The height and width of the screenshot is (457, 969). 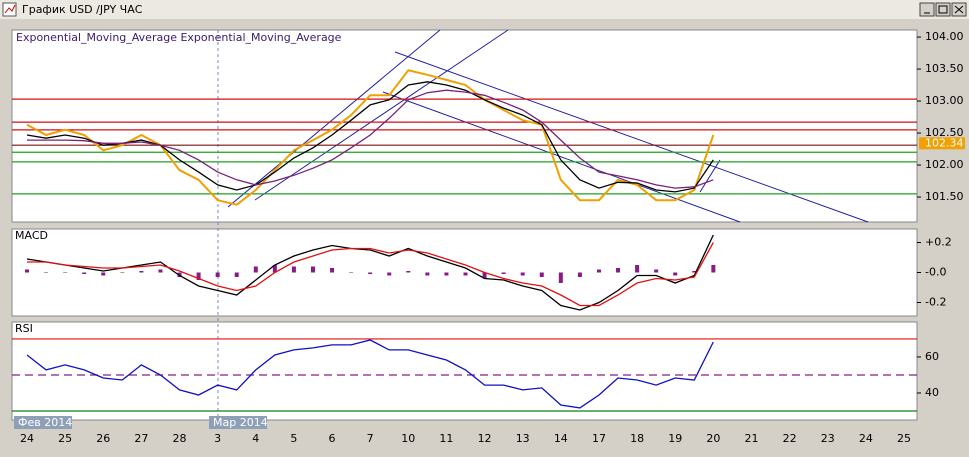 I want to click on x-tick-label: 19, so click(x=675, y=438).